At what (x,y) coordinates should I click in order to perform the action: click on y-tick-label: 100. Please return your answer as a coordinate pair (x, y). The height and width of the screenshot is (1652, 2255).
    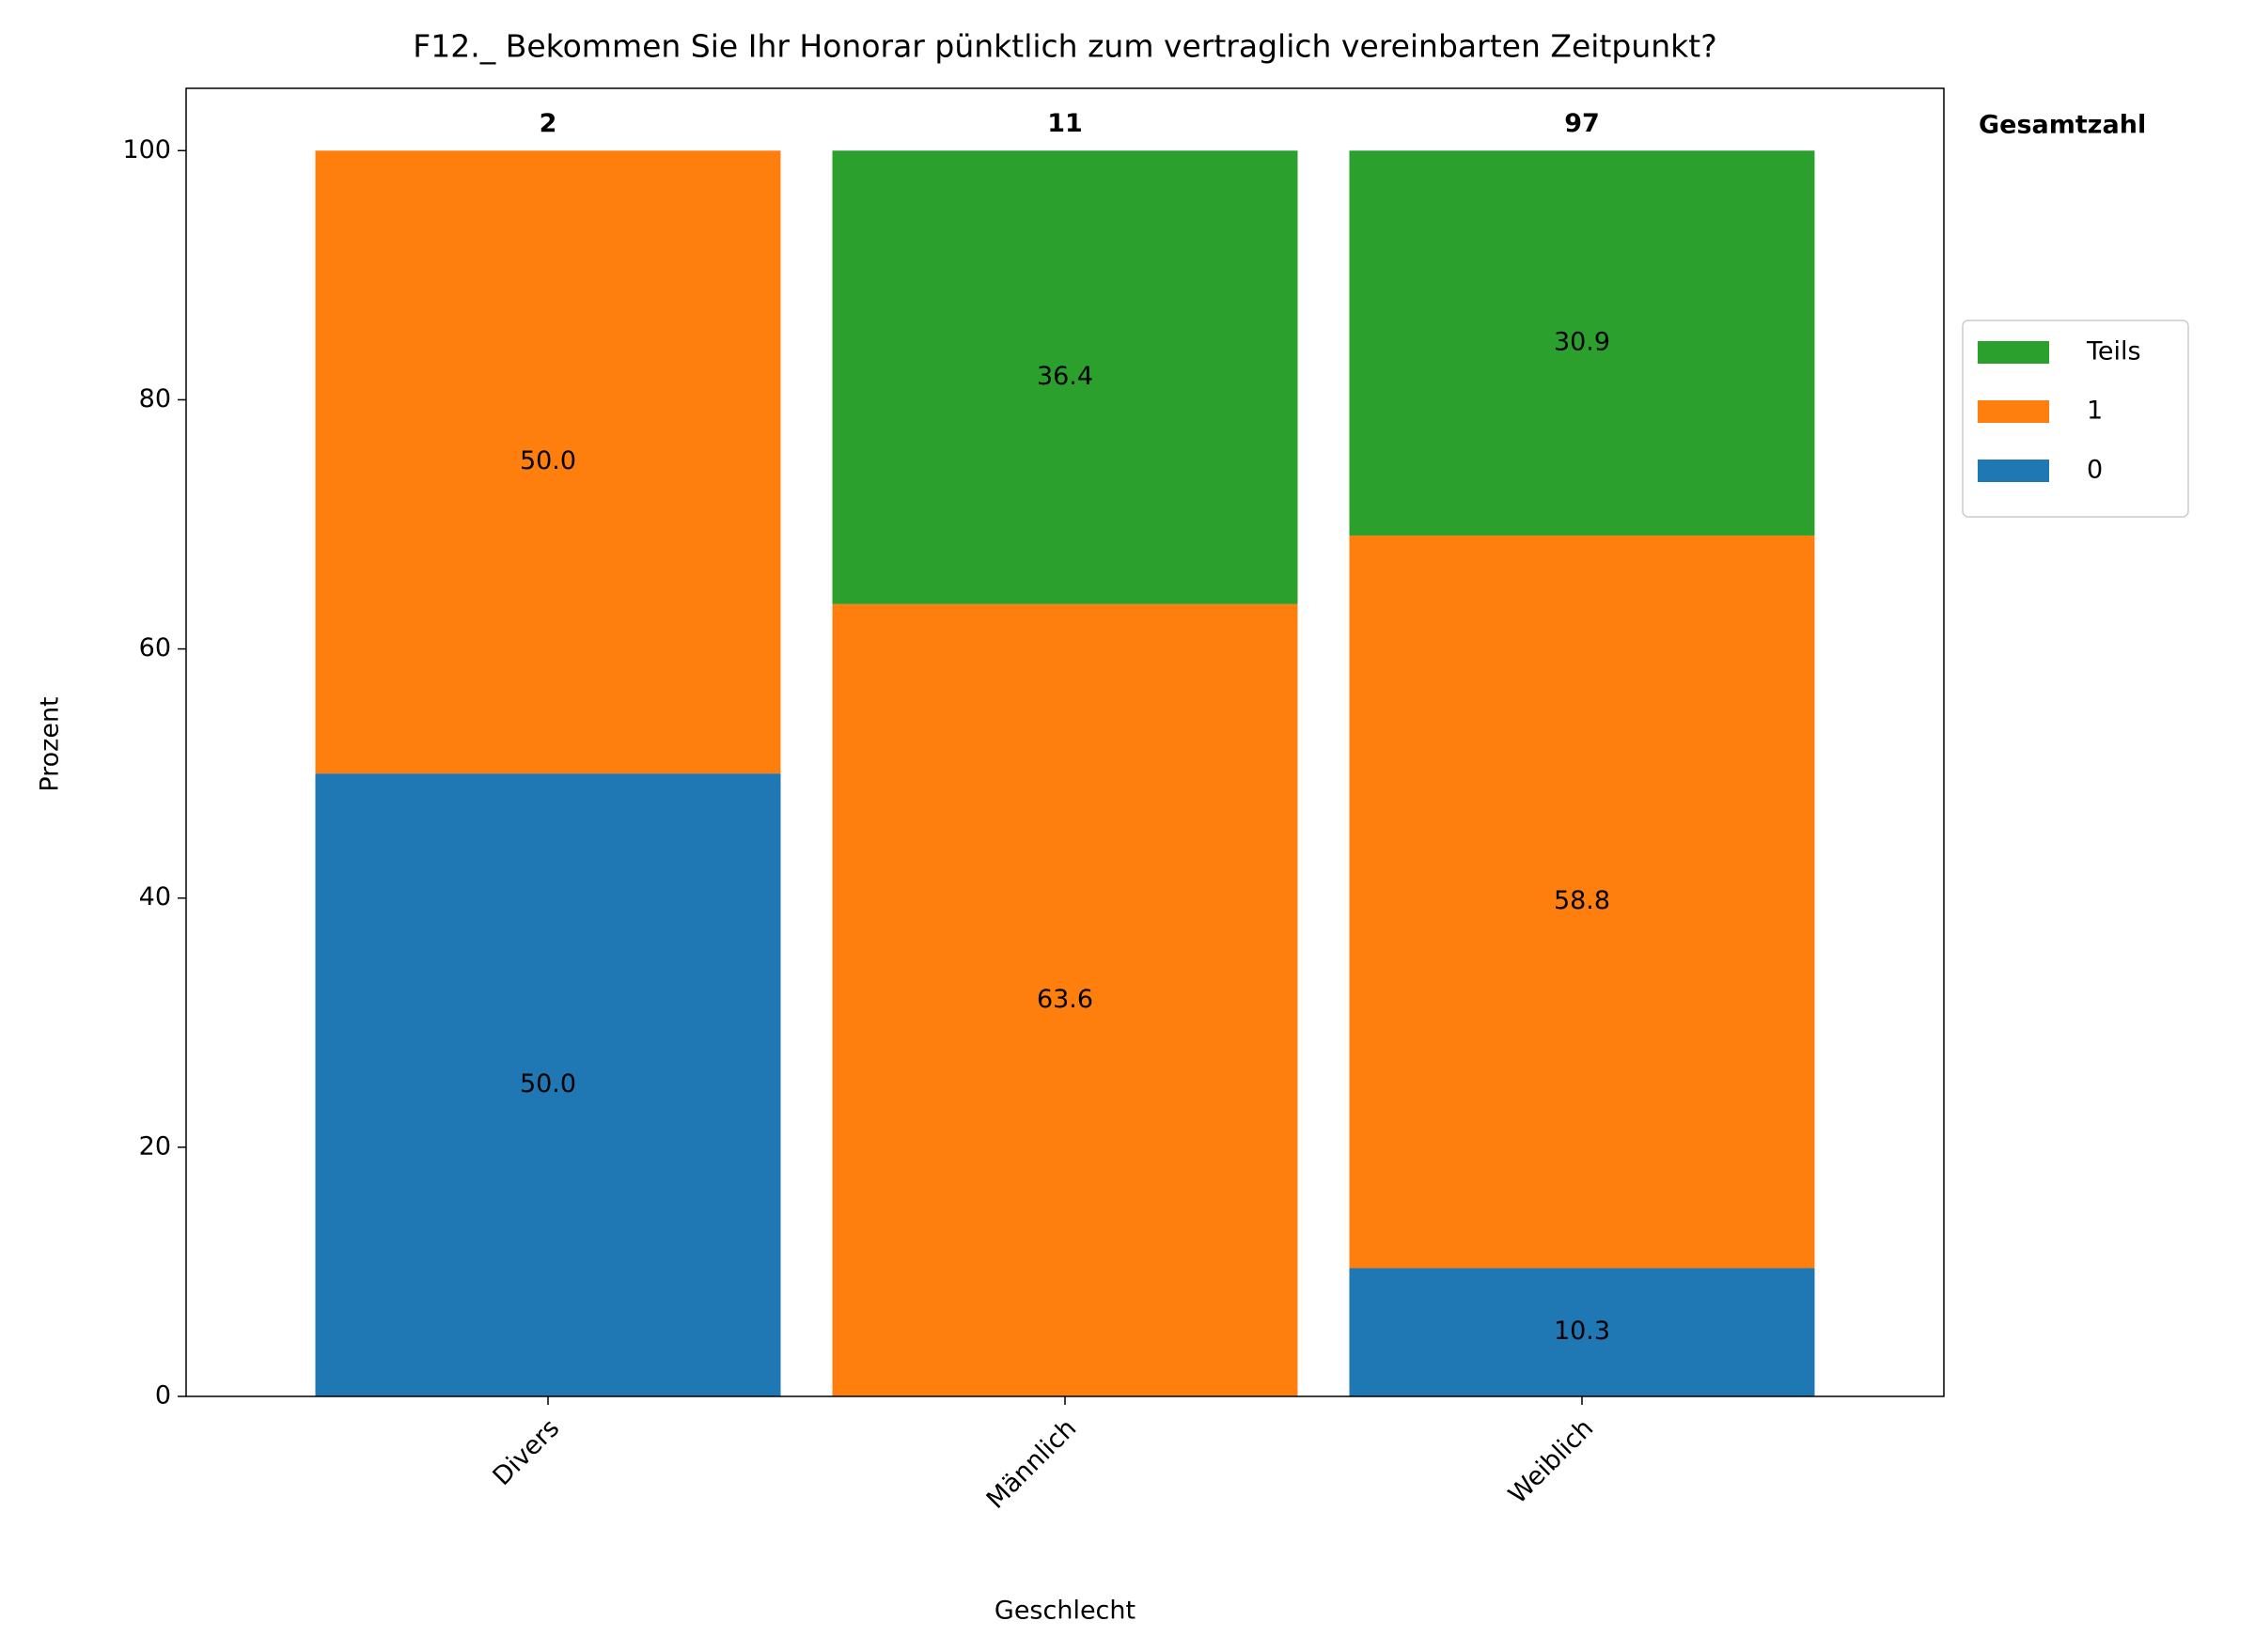
    Looking at the image, I should click on (147, 149).